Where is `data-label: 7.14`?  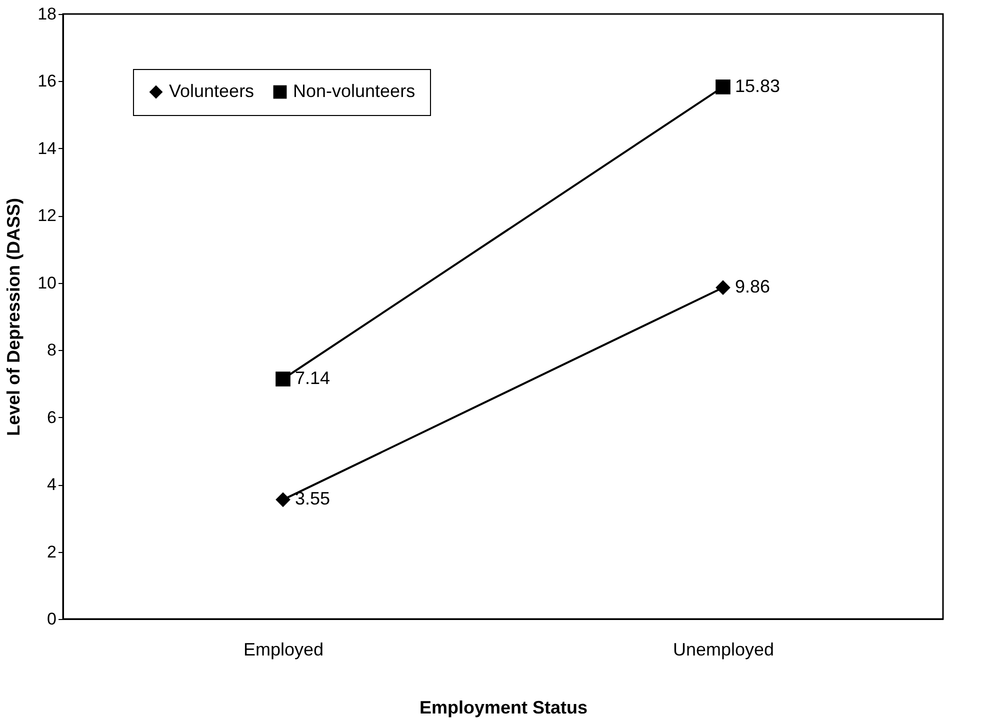 data-label: 7.14 is located at coordinates (312, 378).